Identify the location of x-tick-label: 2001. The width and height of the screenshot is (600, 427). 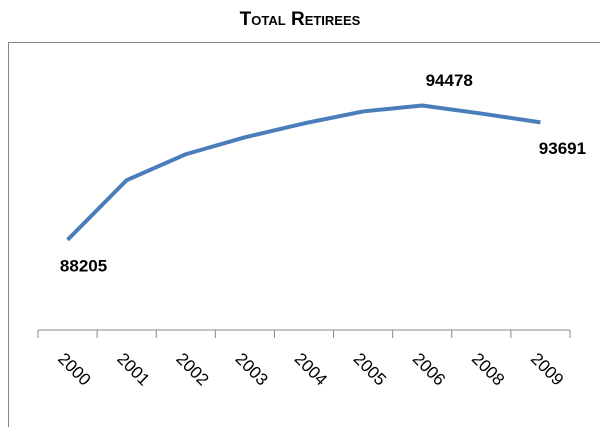
(133, 369).